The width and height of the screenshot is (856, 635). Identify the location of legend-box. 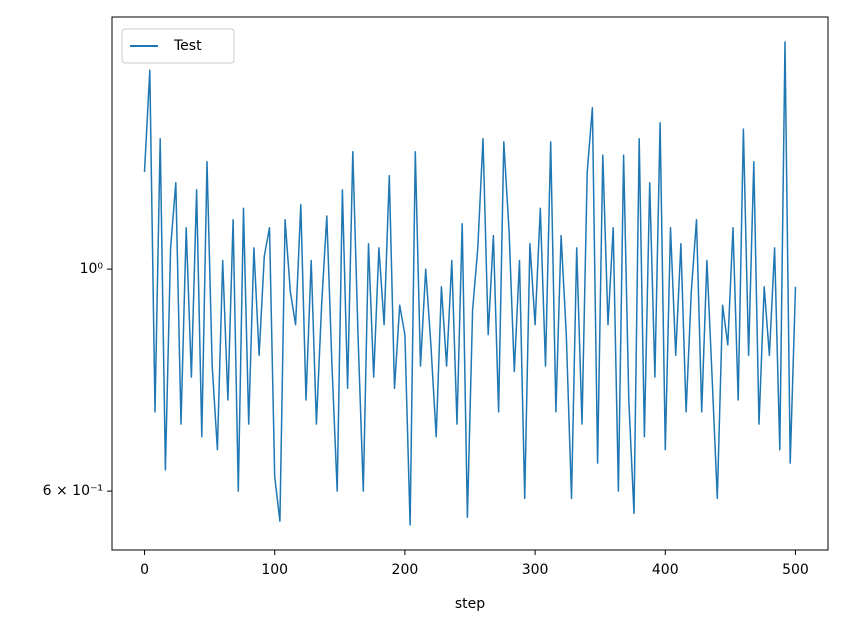
(178, 46).